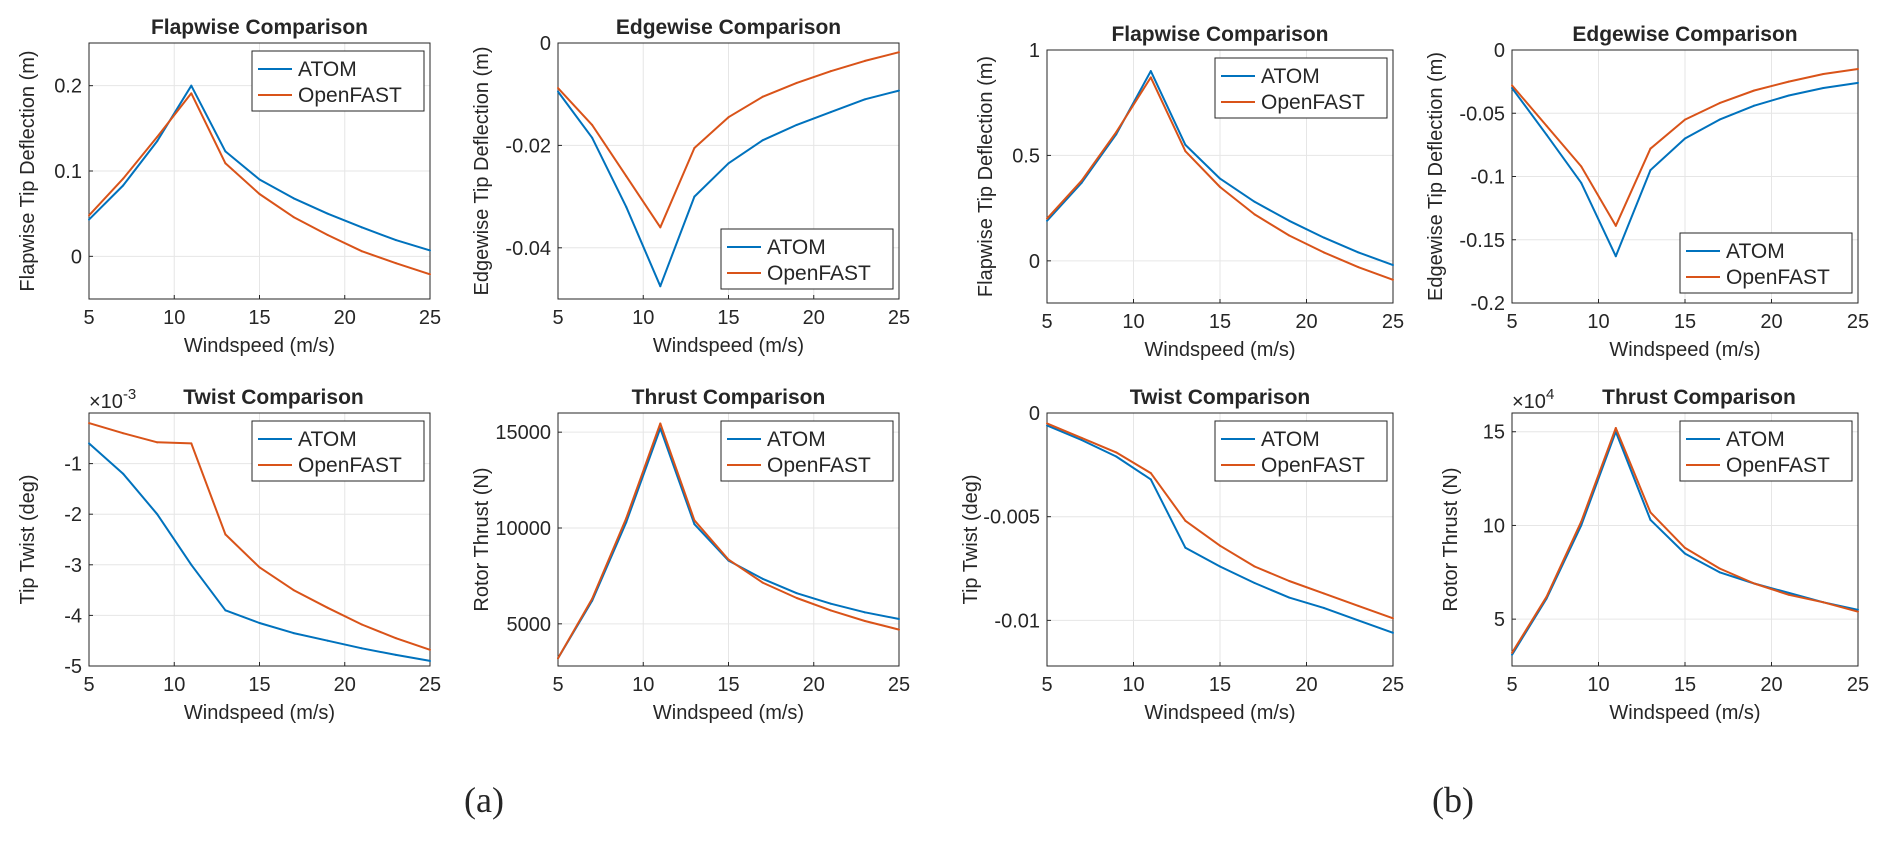 The height and width of the screenshot is (843, 1892). What do you see at coordinates (68, 172) in the screenshot?
I see `y-tick-label: 0.1` at bounding box center [68, 172].